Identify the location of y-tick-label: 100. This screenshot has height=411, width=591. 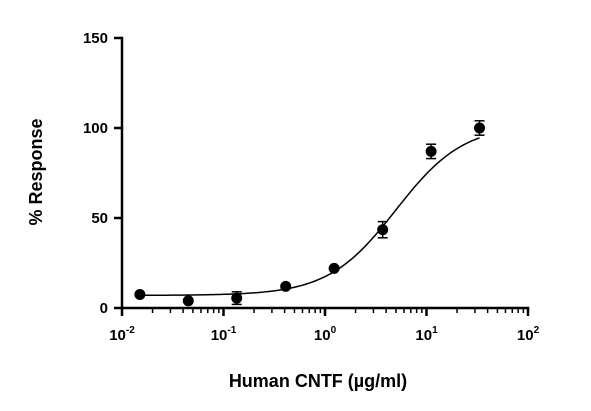
(95, 128).